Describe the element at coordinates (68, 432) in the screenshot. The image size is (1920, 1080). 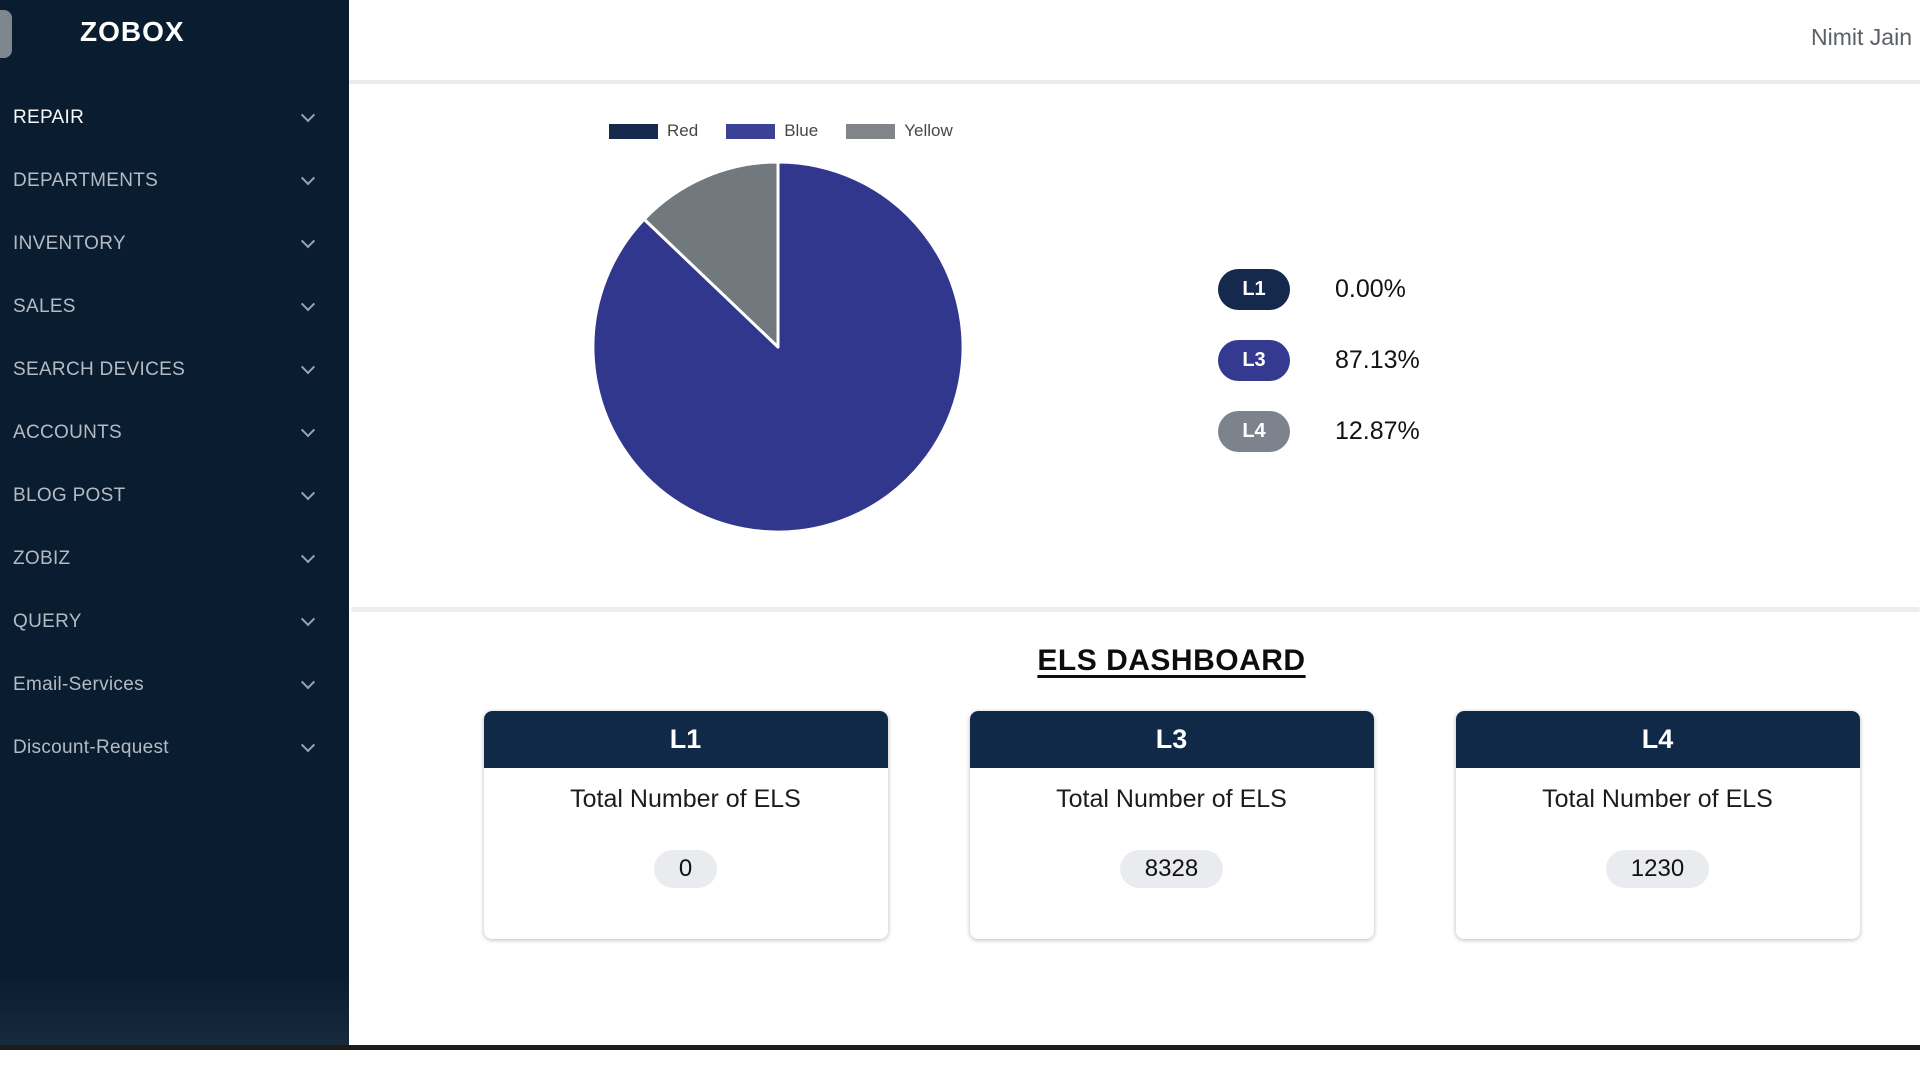
I see `sidebar-item-label: ACCOUNTS` at that location.